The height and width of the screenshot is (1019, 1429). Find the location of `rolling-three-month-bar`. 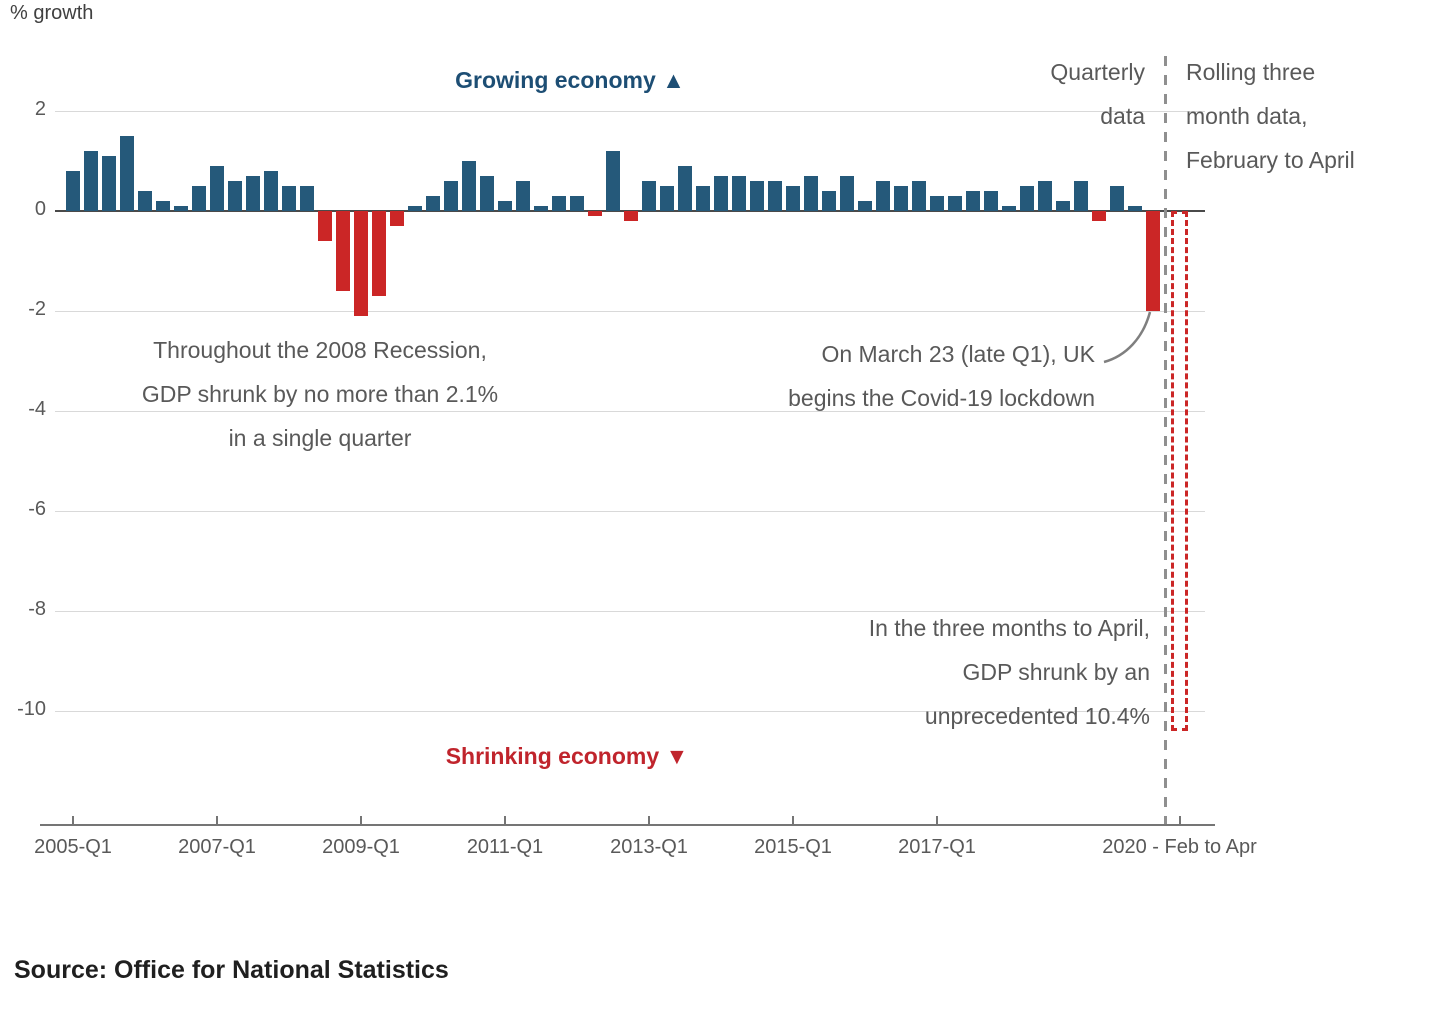

rolling-three-month-bar is located at coordinates (1179, 471).